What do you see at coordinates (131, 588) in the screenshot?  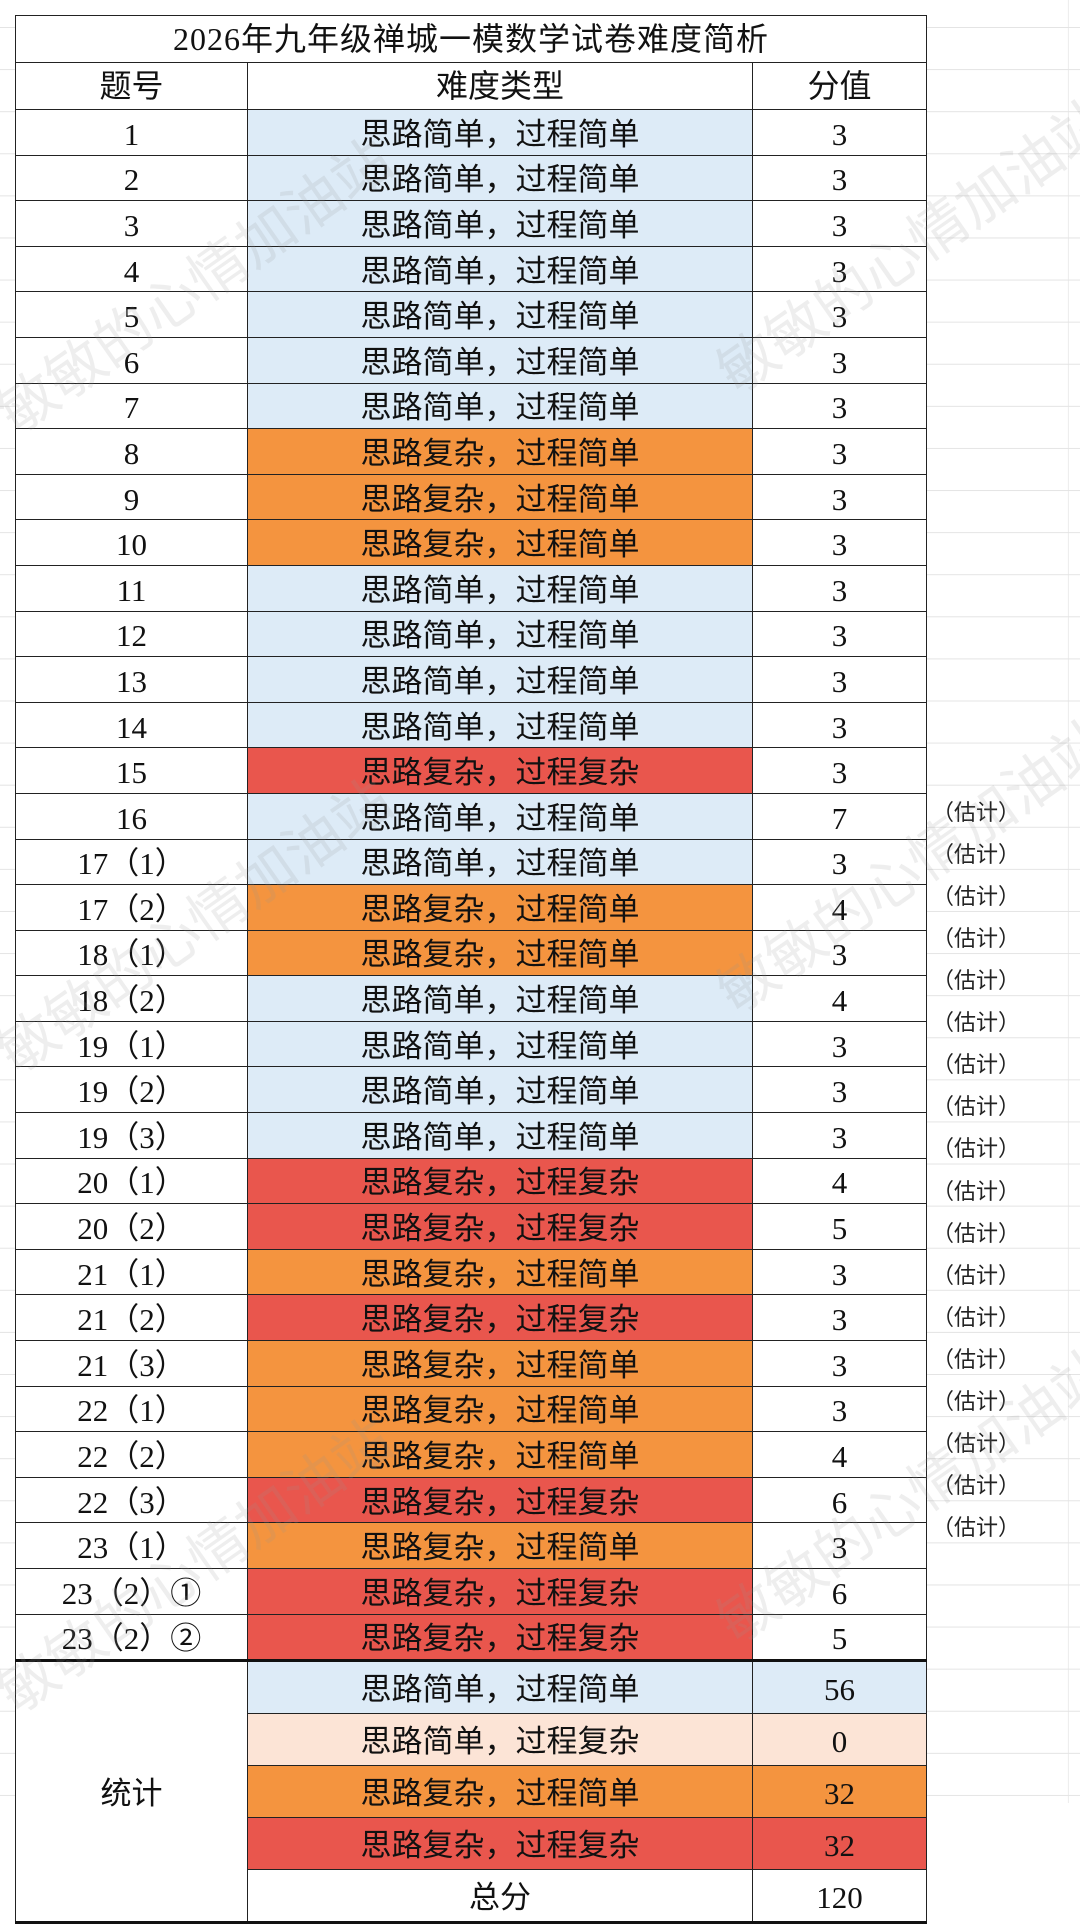 I see `question-number: 11` at bounding box center [131, 588].